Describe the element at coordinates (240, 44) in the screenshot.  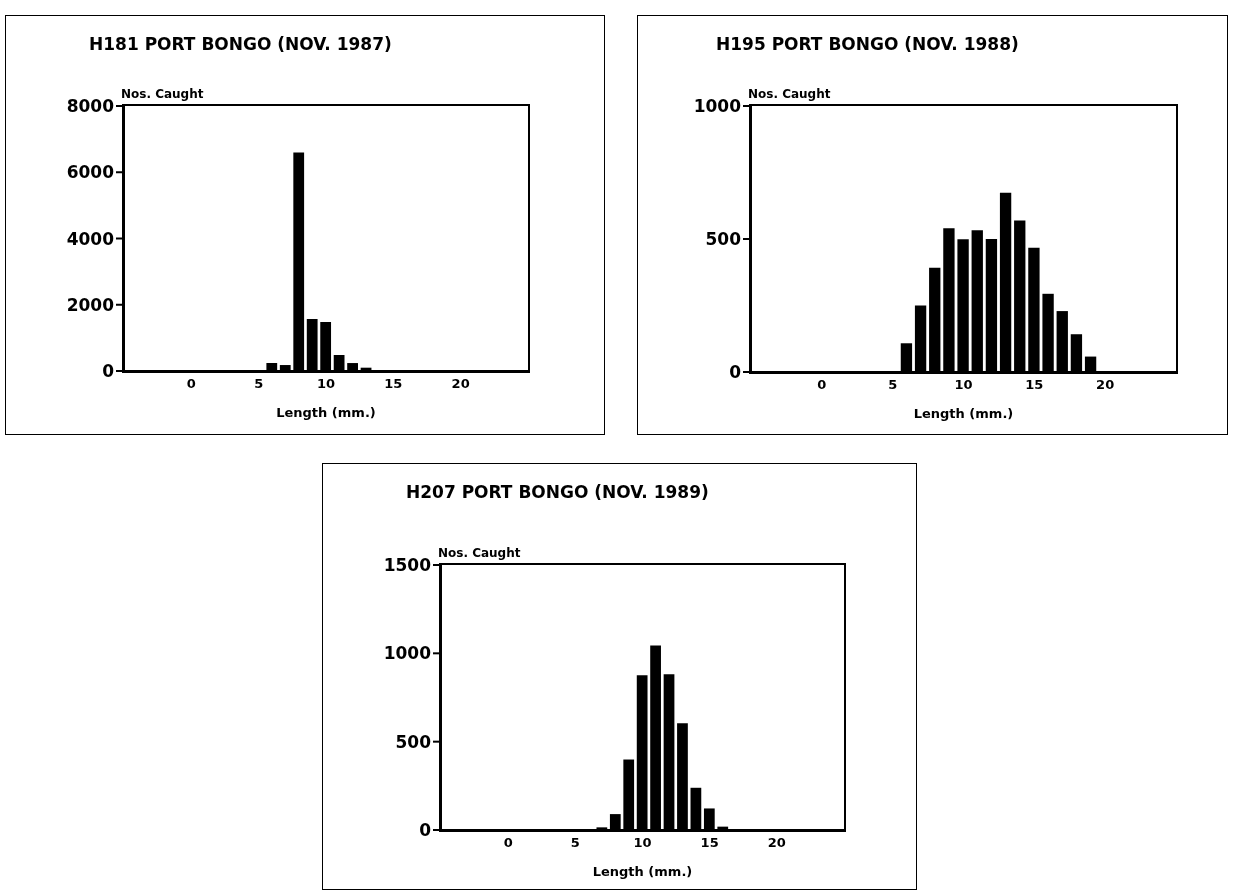
I see `chart-title: H181 PORT BONGO (NOV. 1987)` at that location.